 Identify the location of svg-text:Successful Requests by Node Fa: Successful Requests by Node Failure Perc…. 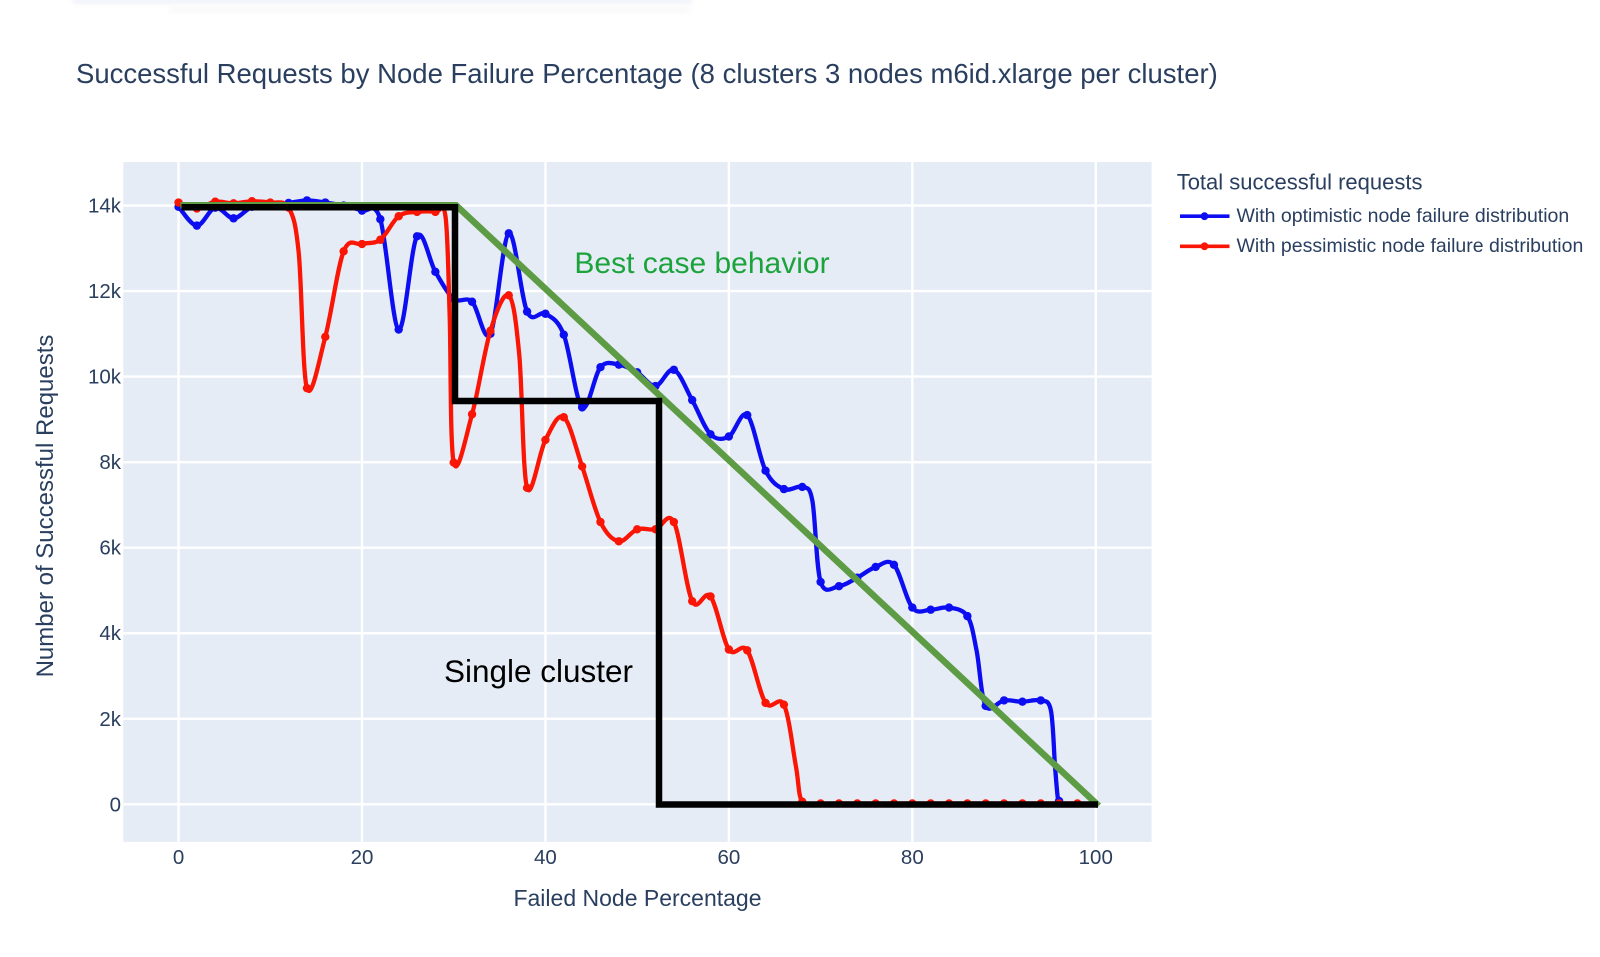
(647, 73).